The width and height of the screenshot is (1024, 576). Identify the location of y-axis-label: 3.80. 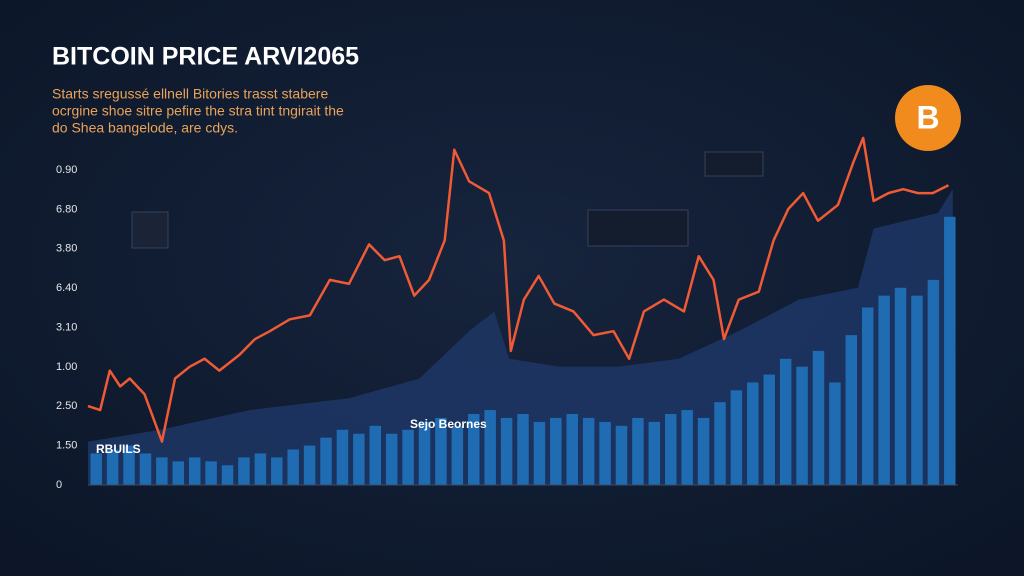
(66, 249).